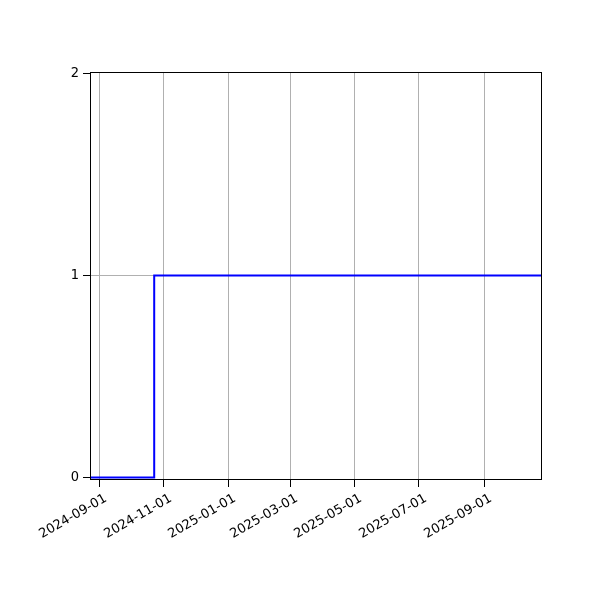  I want to click on x-tick-label: 2025-03-01, so click(264, 516).